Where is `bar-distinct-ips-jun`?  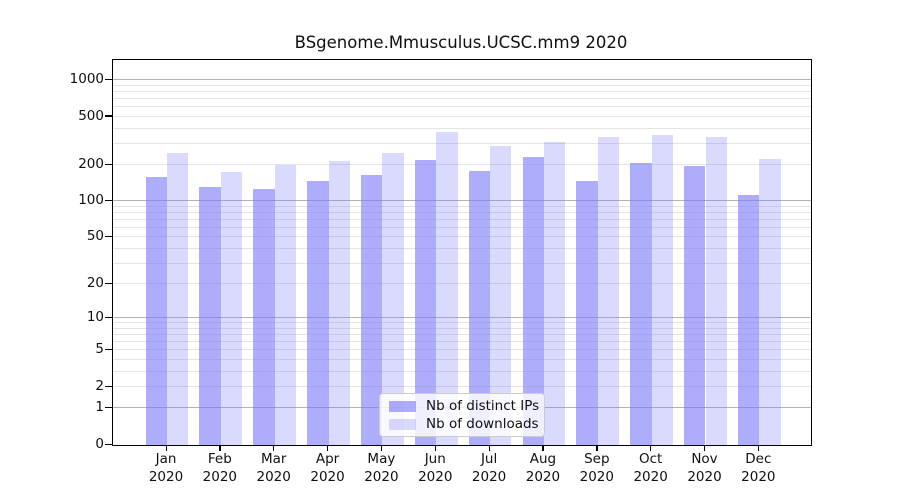 bar-distinct-ips-jun is located at coordinates (425, 302).